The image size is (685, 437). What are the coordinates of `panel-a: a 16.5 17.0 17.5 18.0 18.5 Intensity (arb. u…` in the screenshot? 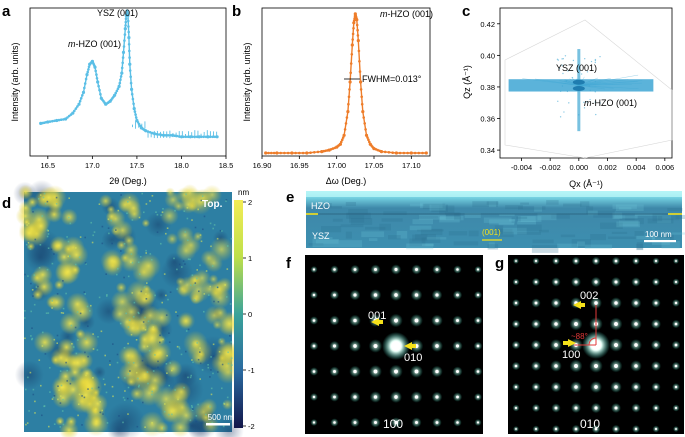 It's located at (117, 94).